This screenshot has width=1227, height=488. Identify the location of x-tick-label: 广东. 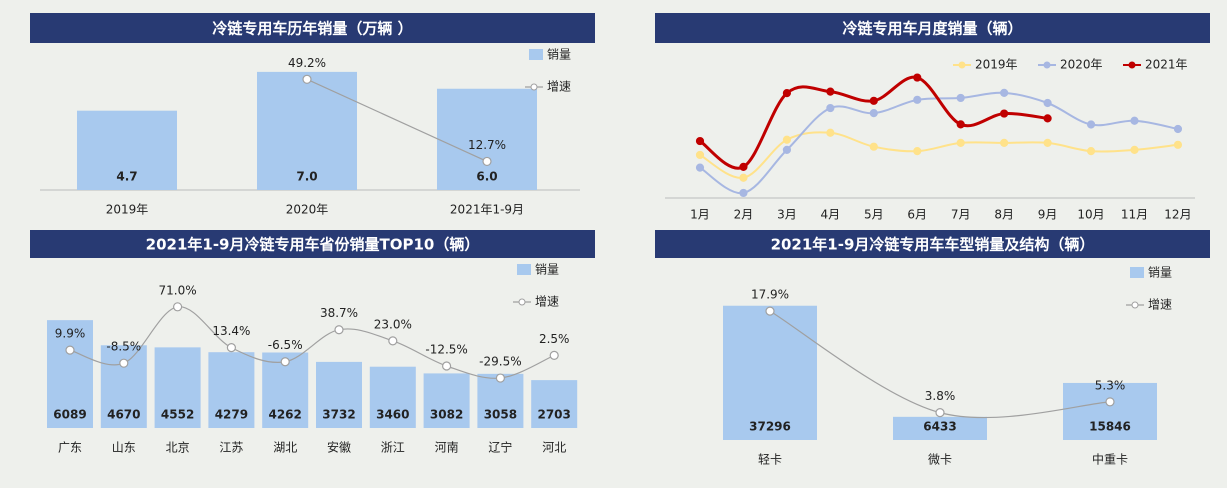
(70, 448).